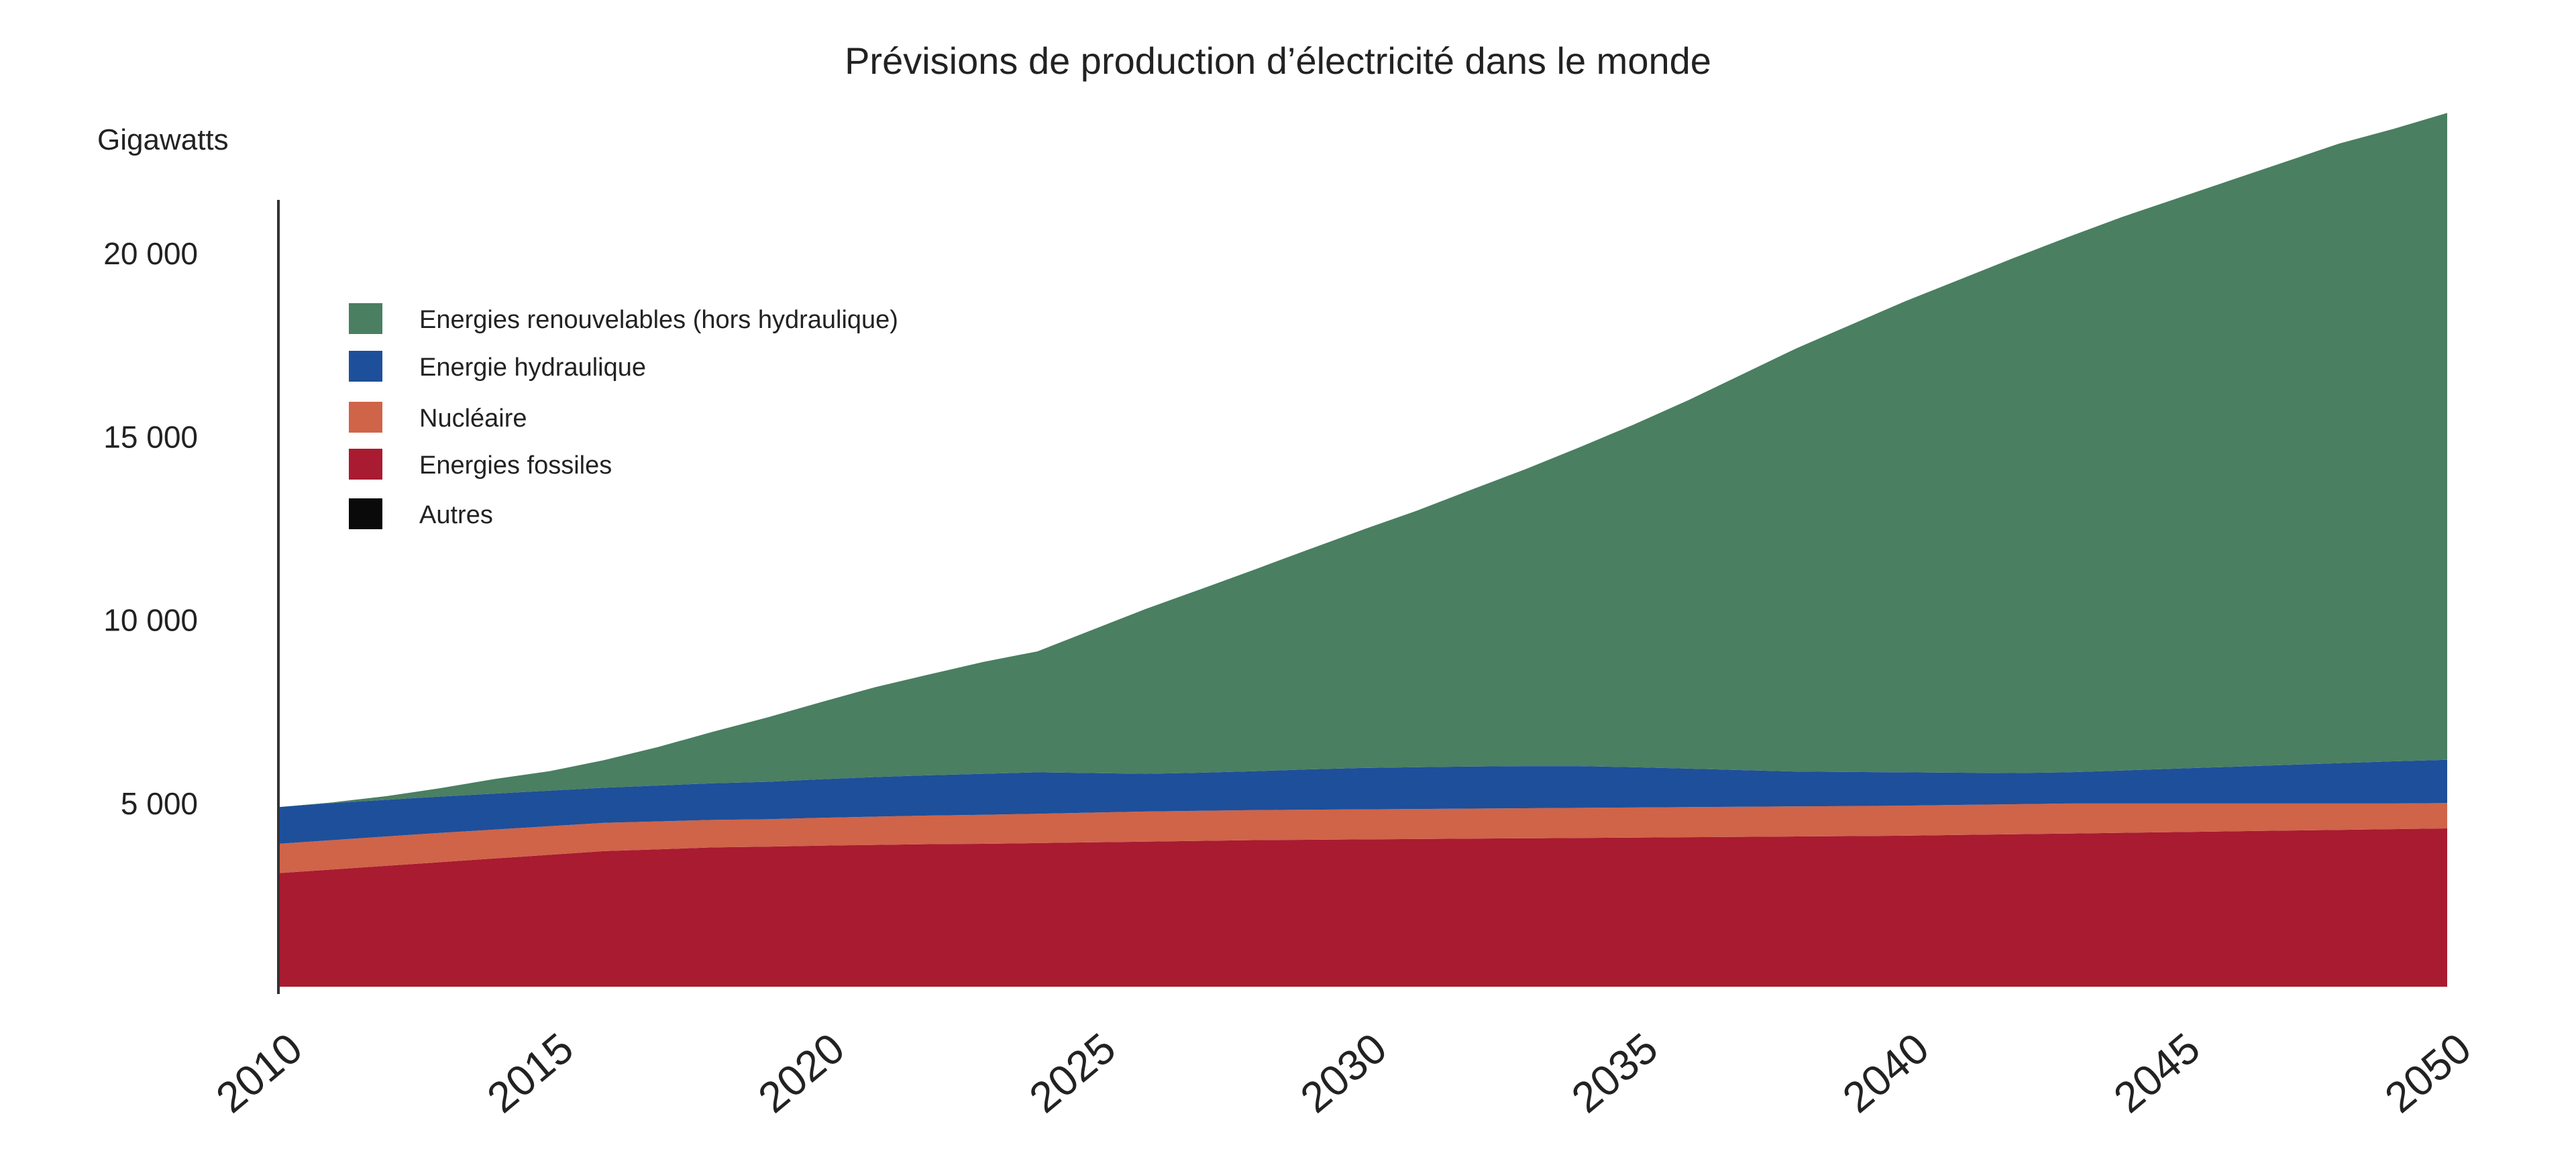  What do you see at coordinates (1885, 1073) in the screenshot?
I see `x-tick-label: 2040` at bounding box center [1885, 1073].